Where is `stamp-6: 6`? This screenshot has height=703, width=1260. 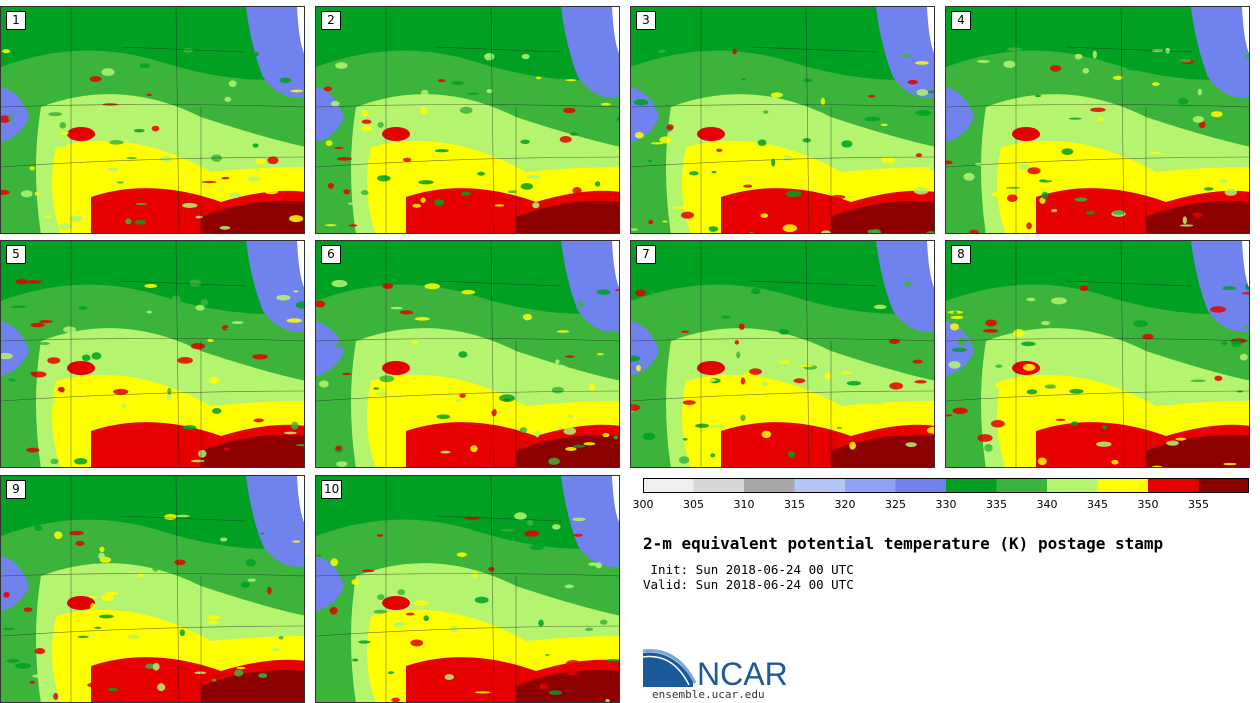 stamp-6: 6 is located at coordinates (467, 354).